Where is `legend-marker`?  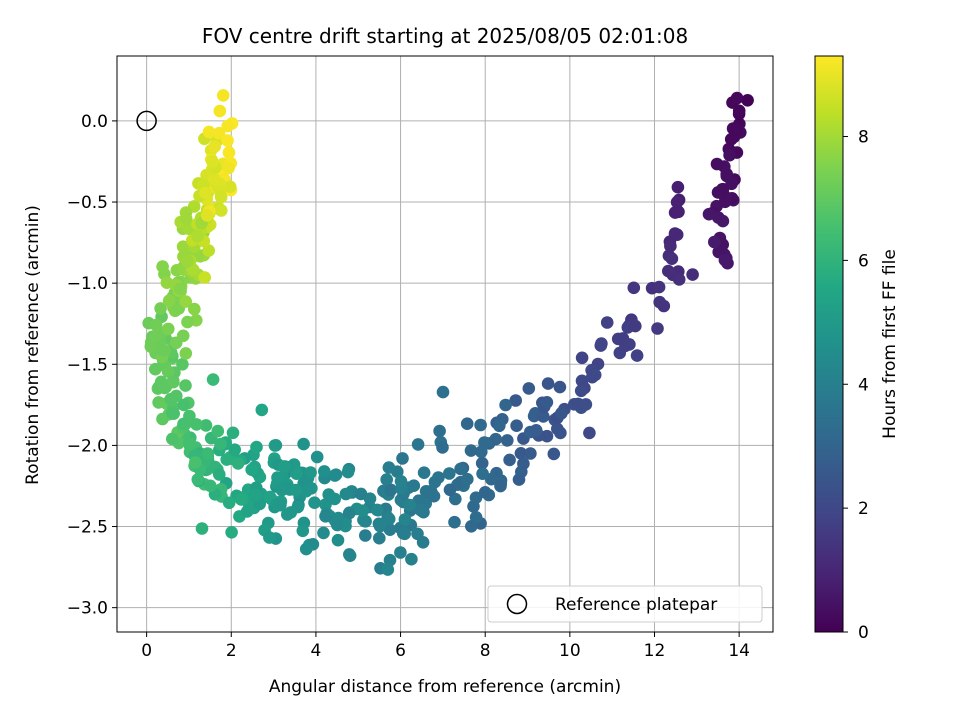 legend-marker is located at coordinates (517, 604).